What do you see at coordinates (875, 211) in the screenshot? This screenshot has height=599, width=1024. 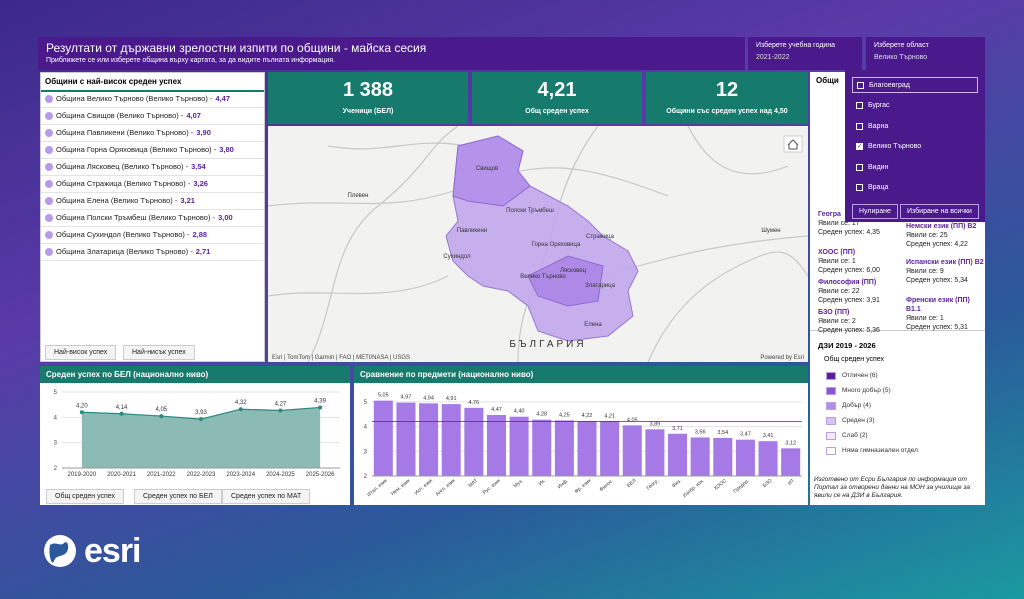 I see `button: Нулиране` at bounding box center [875, 211].